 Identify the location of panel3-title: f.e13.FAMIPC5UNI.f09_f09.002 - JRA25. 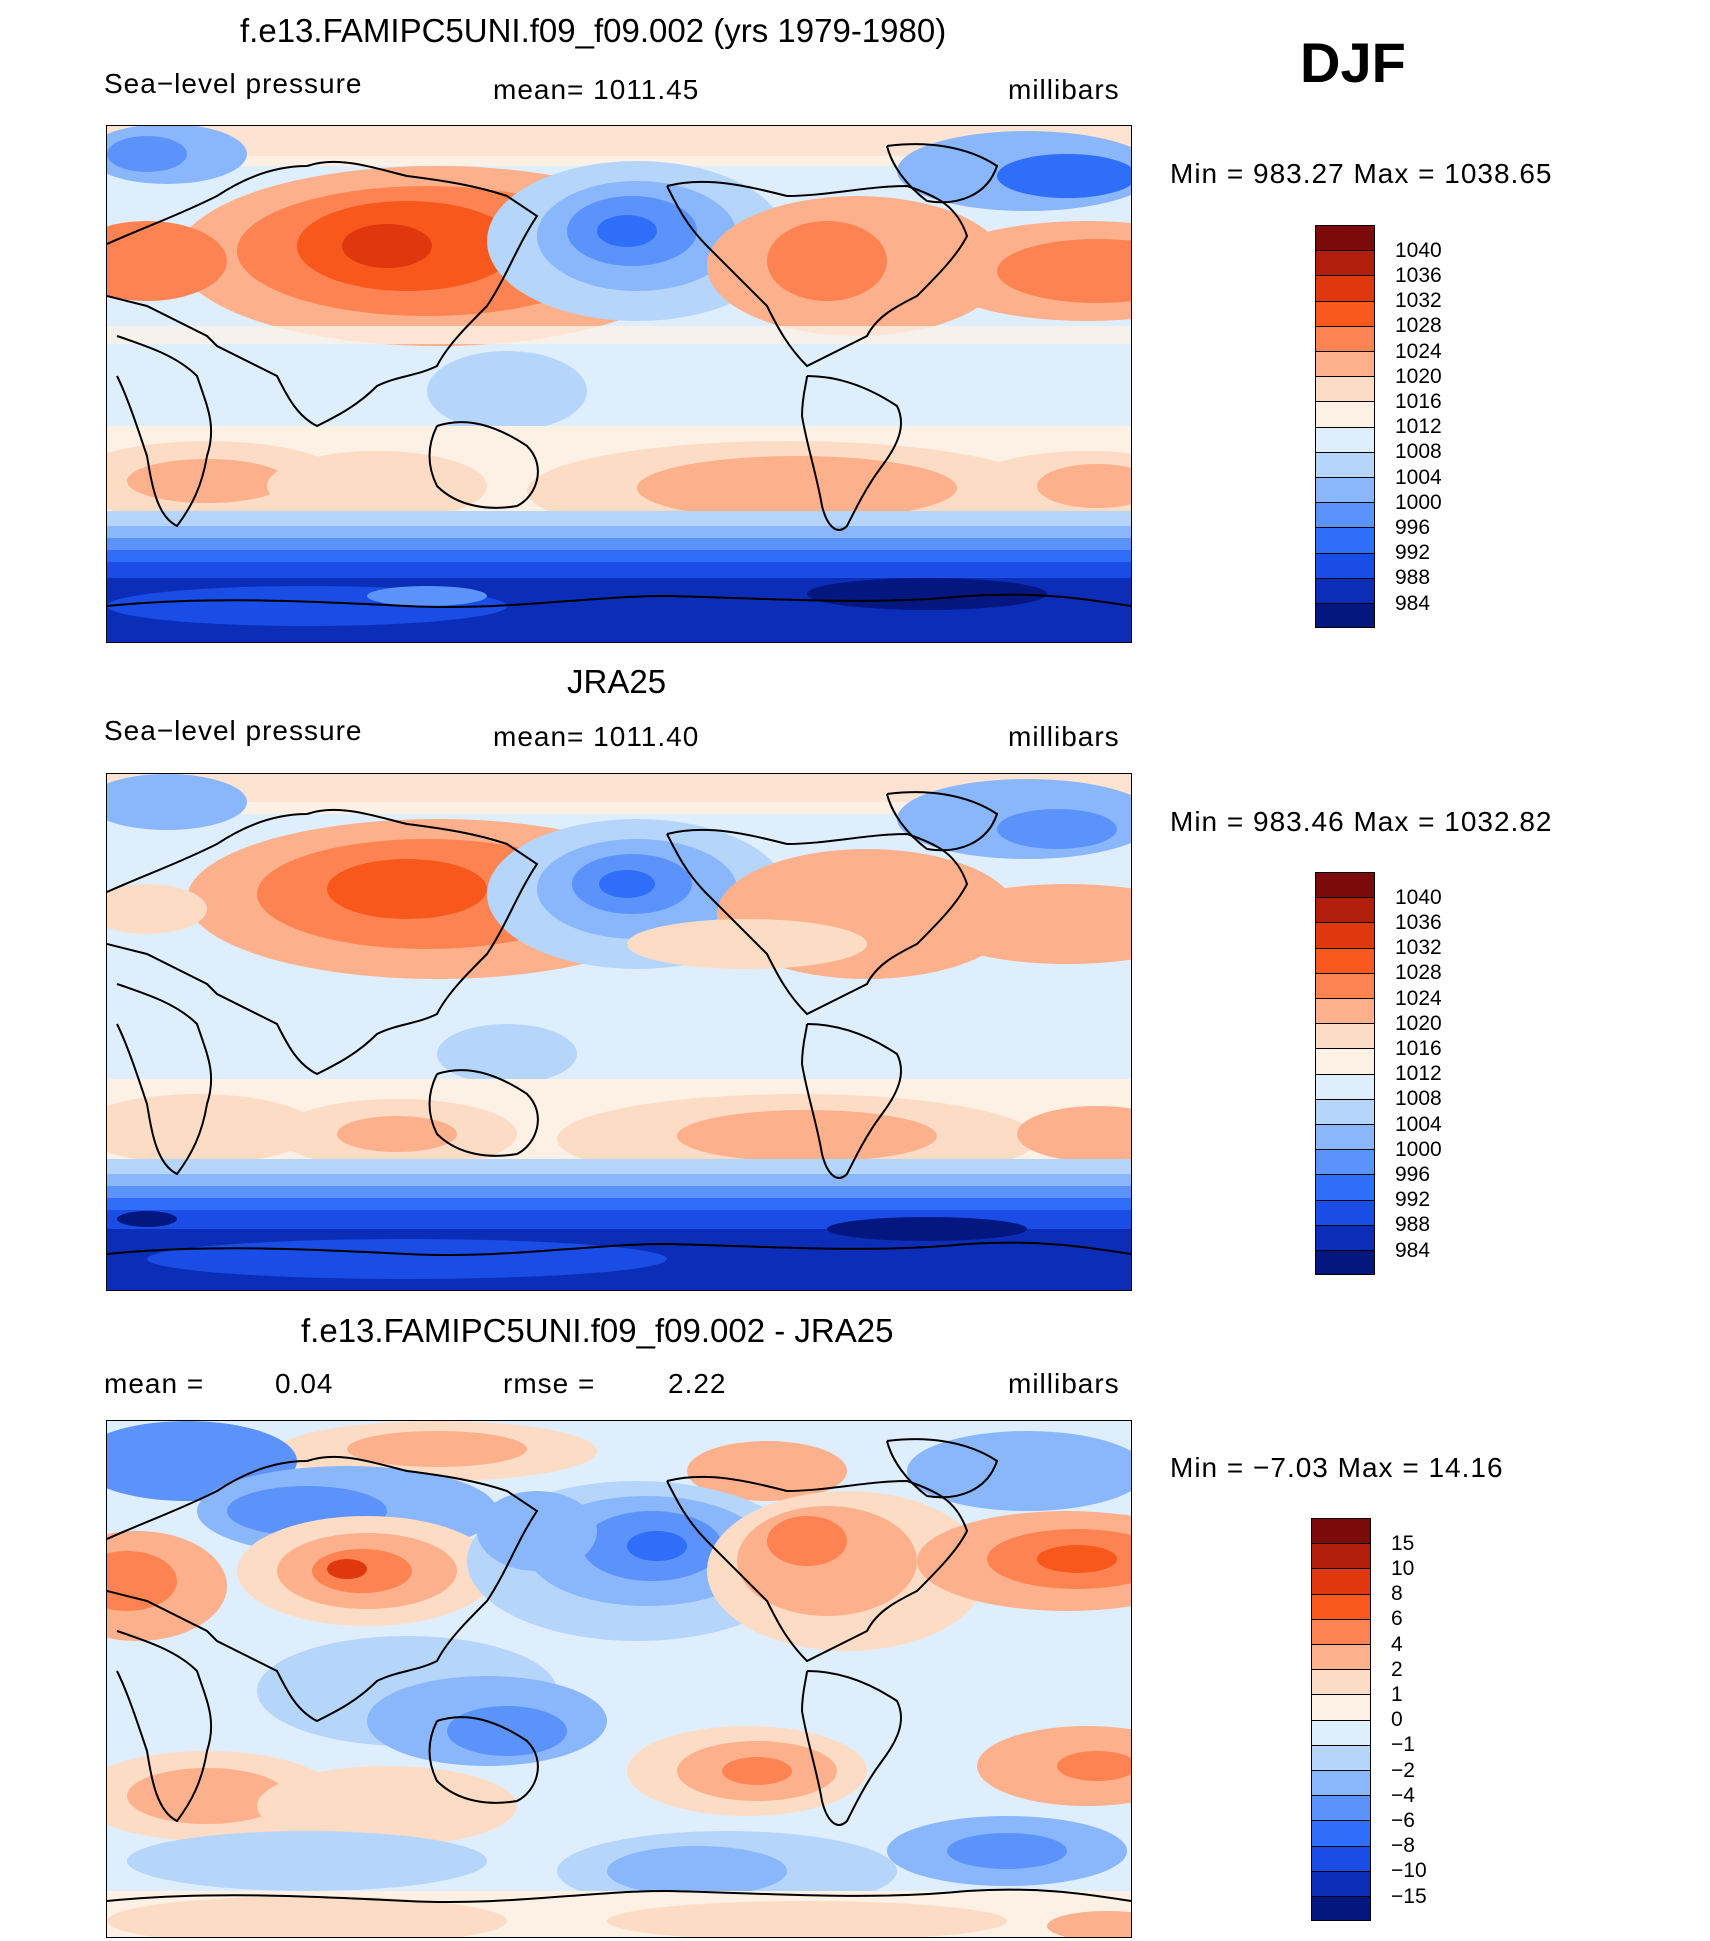
(597, 1330).